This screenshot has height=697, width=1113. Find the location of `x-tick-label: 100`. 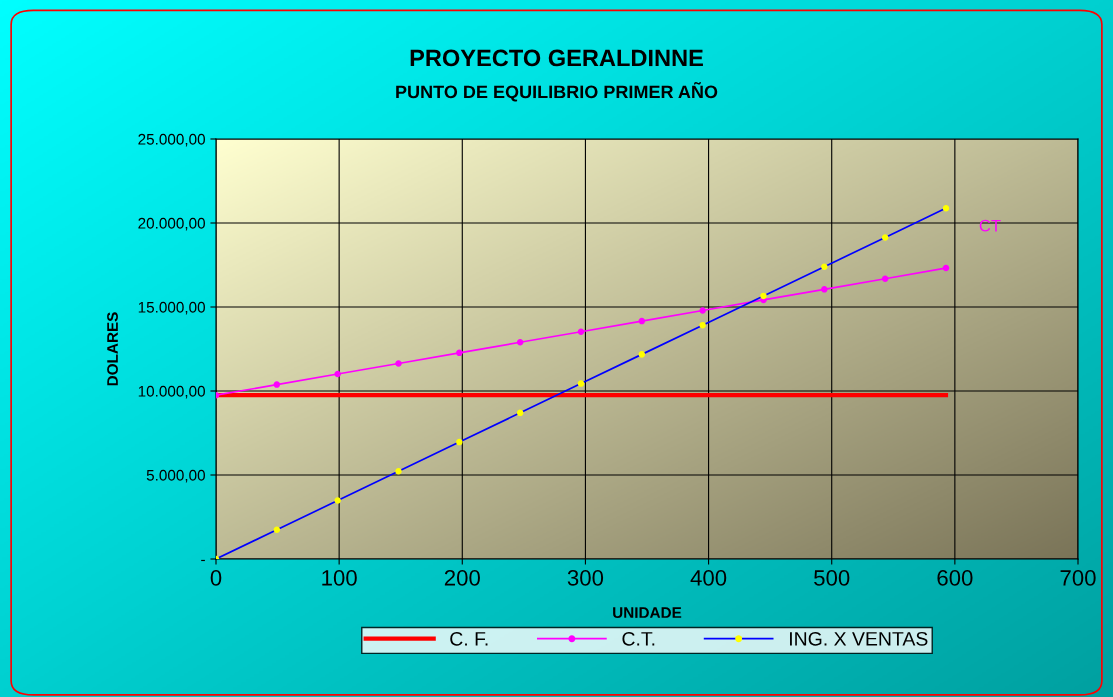

x-tick-label: 100 is located at coordinates (339, 578).